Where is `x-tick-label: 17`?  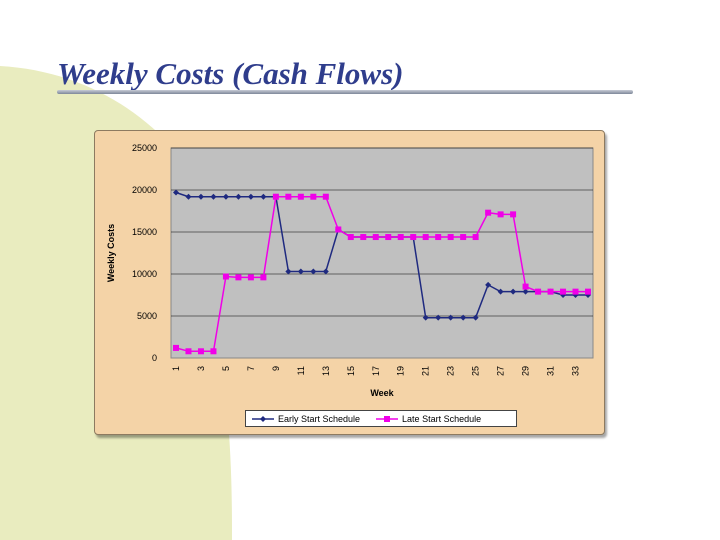 x-tick-label: 17 is located at coordinates (376, 371).